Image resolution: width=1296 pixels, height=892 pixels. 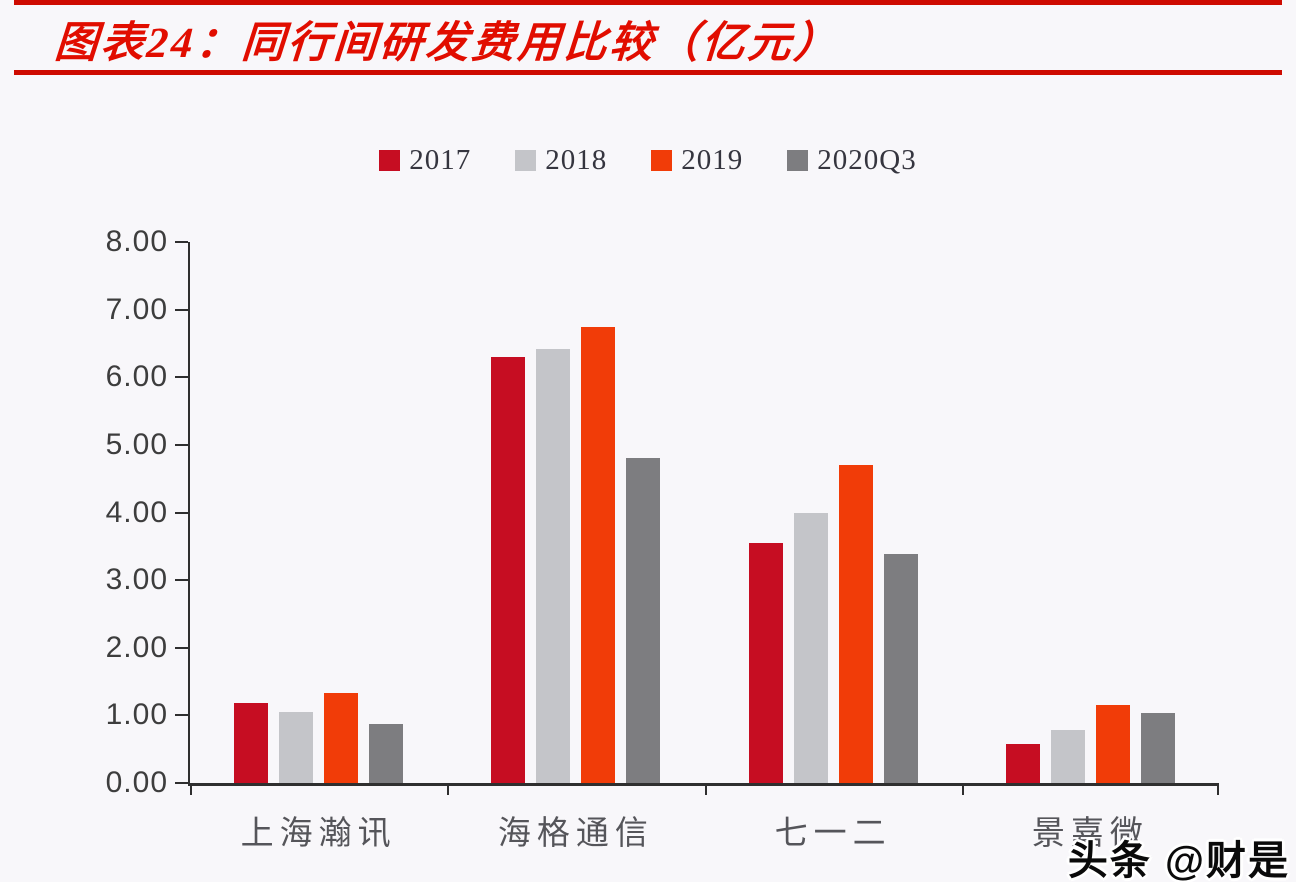 What do you see at coordinates (390, 160) in the screenshot?
I see `legend-swatch-2017` at bounding box center [390, 160].